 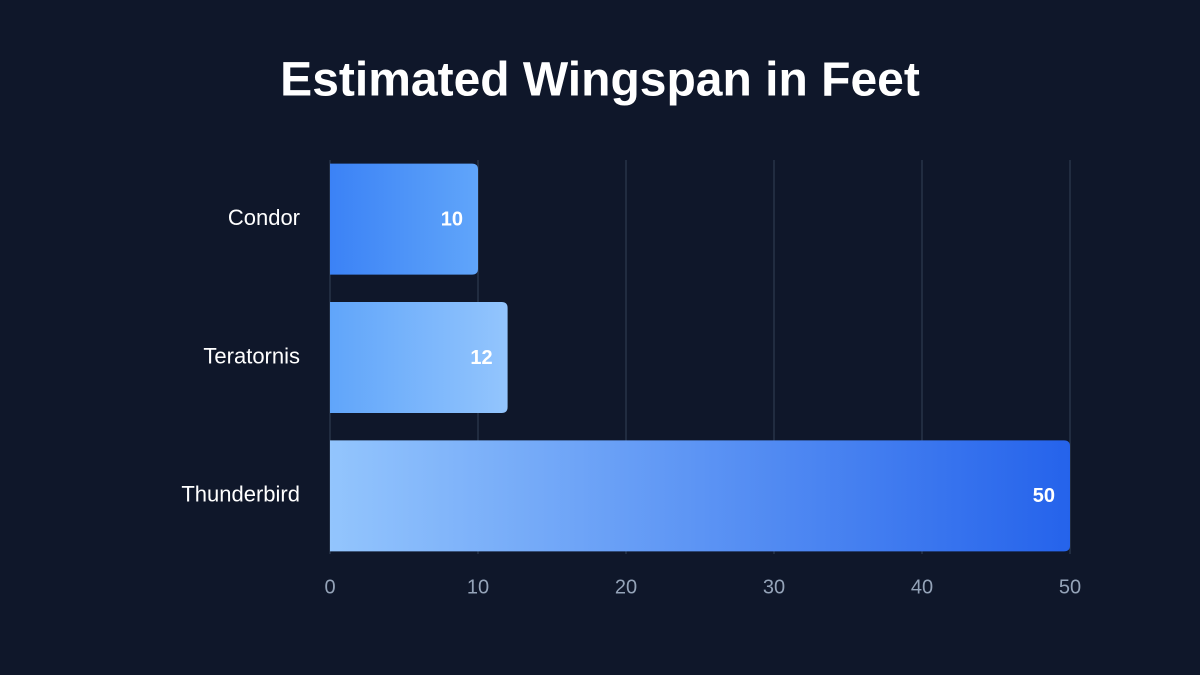 I want to click on x-tick-label: 50, so click(x=1070, y=587).